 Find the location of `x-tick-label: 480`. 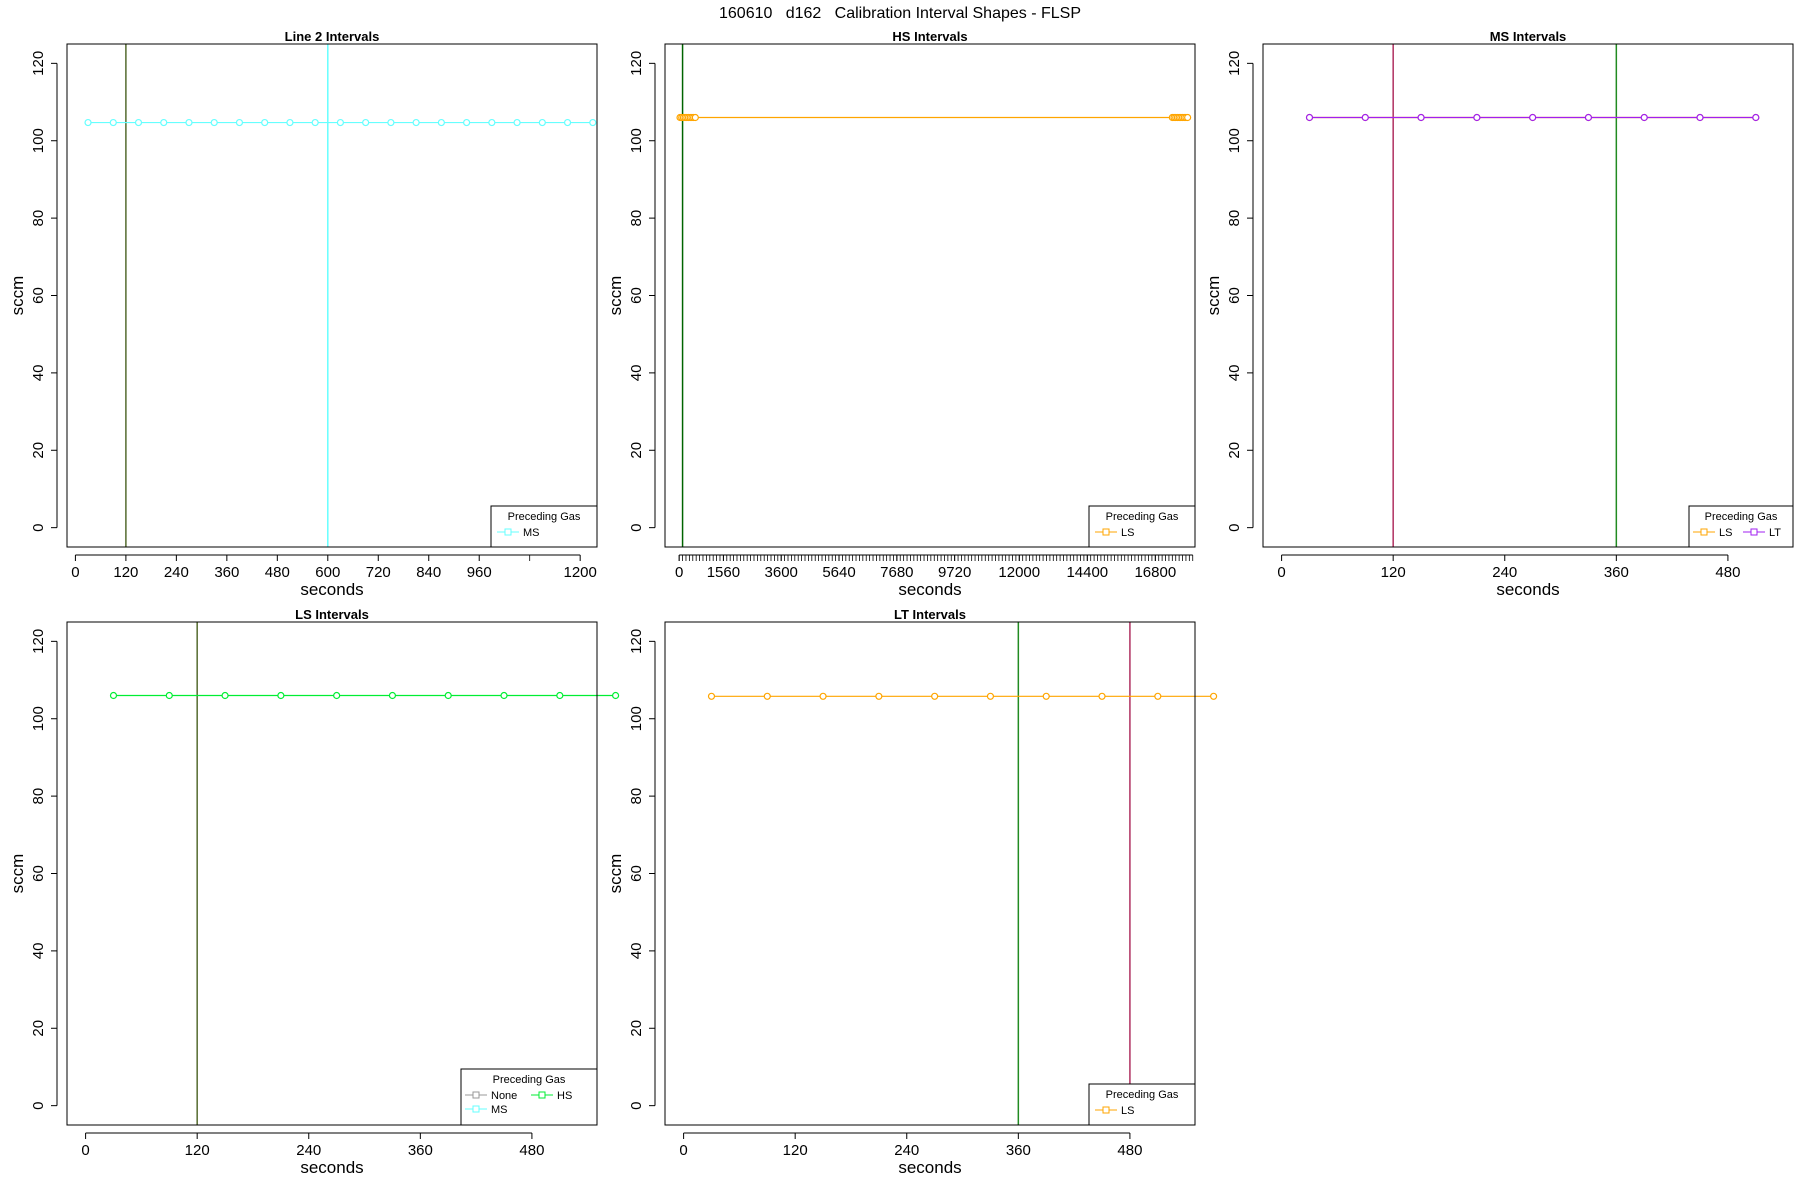

x-tick-label: 480 is located at coordinates (277, 572).